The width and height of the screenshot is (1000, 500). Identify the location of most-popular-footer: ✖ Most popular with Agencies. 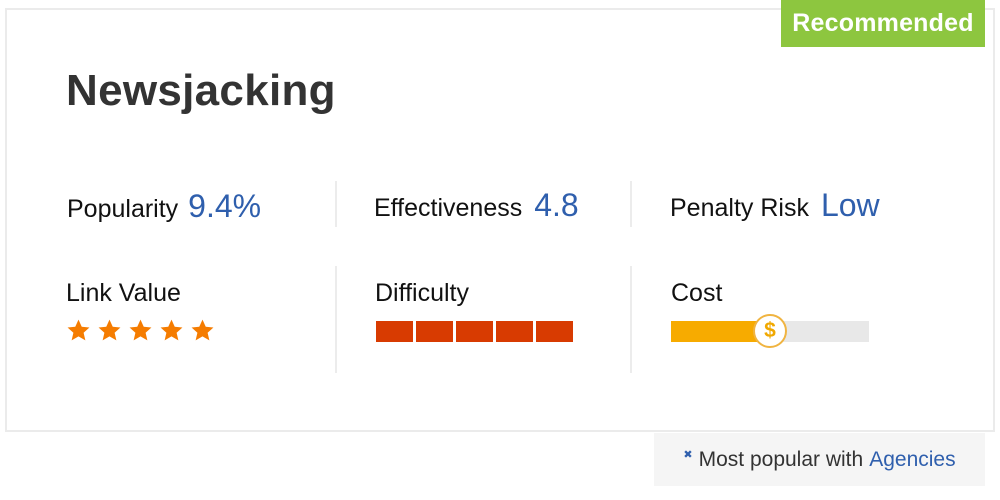
(819, 459).